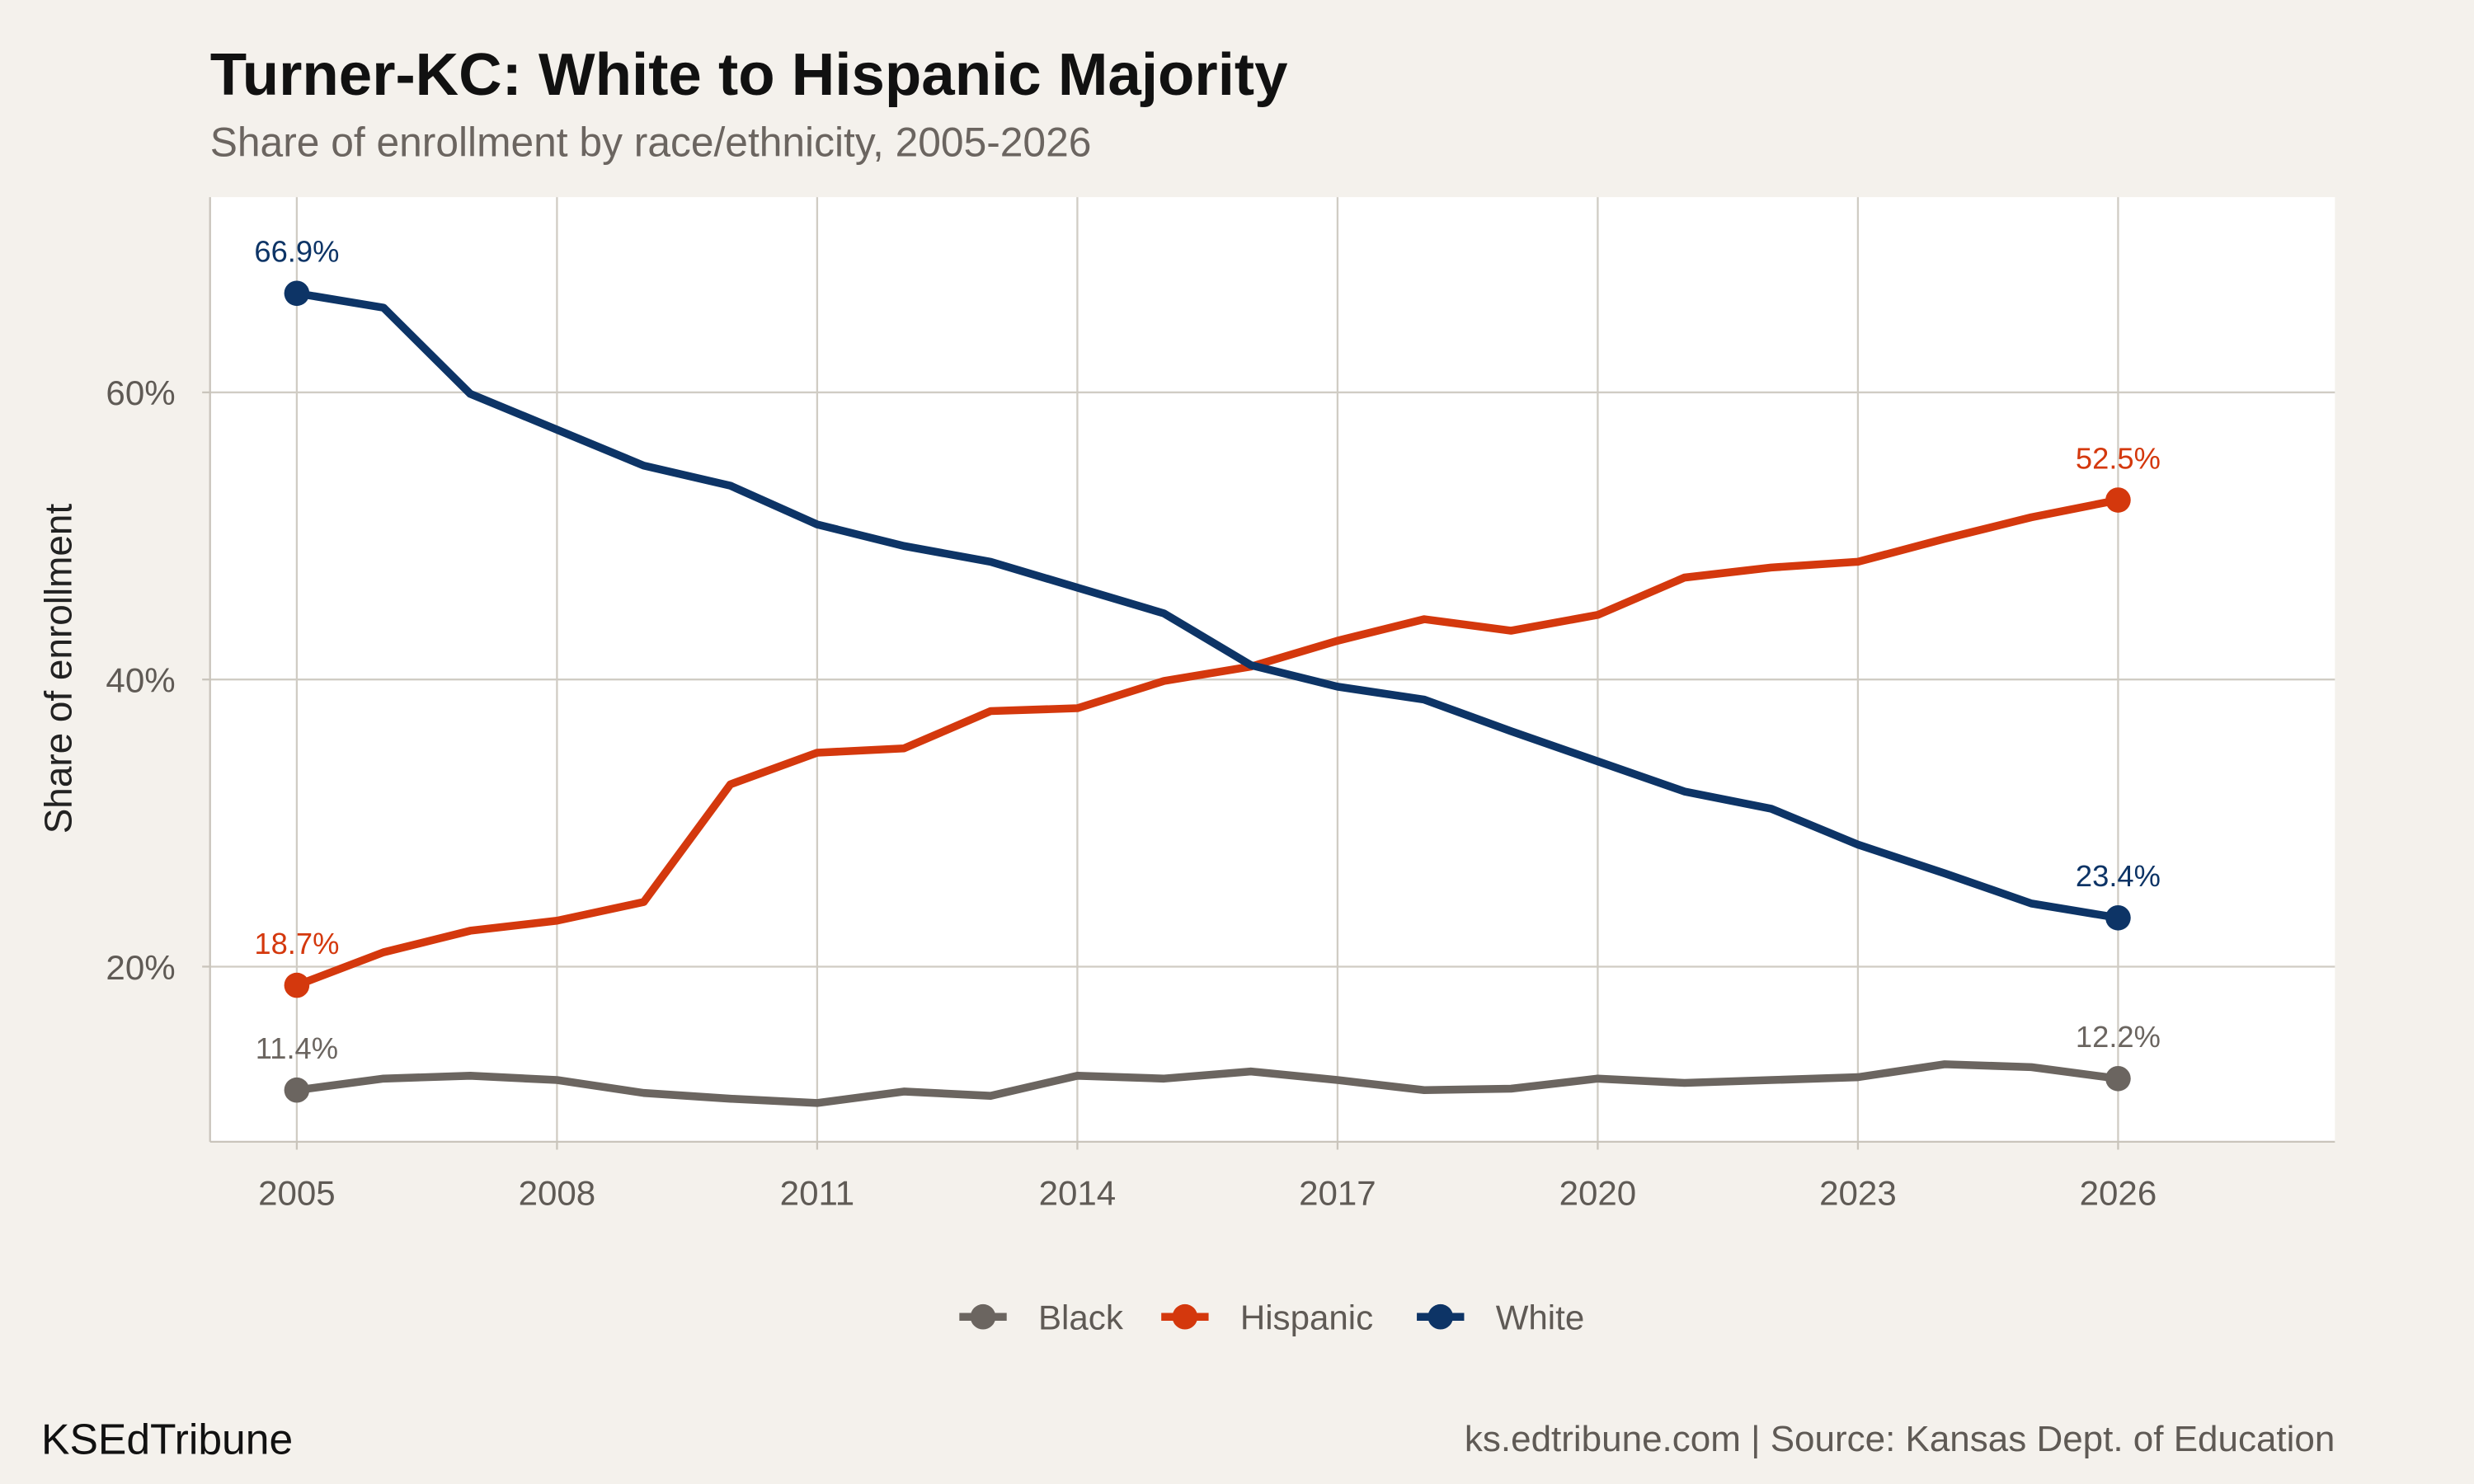 The width and height of the screenshot is (2474, 1484). What do you see at coordinates (1185, 1316) in the screenshot?
I see `legend-key-marker-hispanic` at bounding box center [1185, 1316].